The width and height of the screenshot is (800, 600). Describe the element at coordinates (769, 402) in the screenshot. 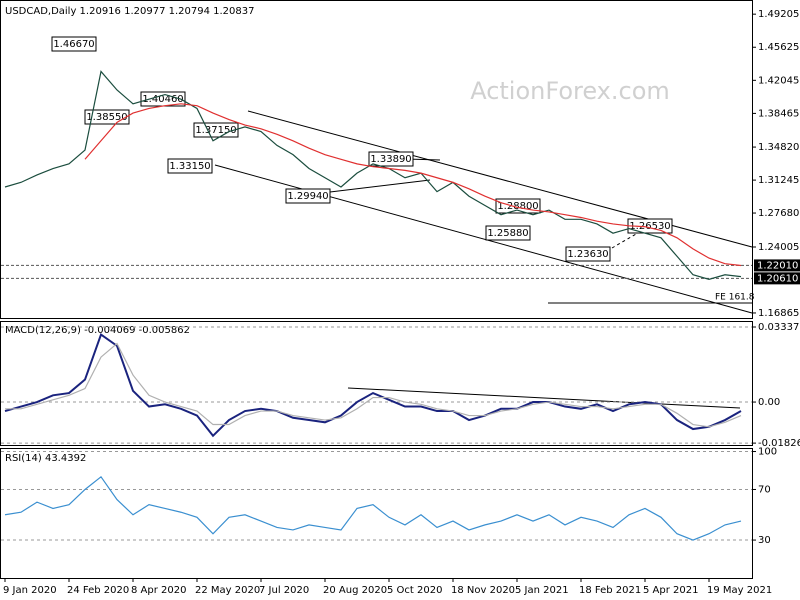

I see `y-tick-label: 0.00` at that location.